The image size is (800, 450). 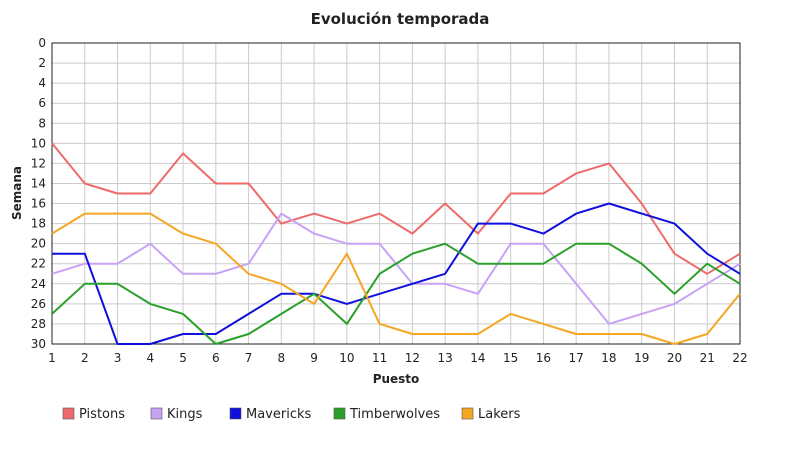 What do you see at coordinates (279, 414) in the screenshot?
I see `legend-label: Mavericks` at bounding box center [279, 414].